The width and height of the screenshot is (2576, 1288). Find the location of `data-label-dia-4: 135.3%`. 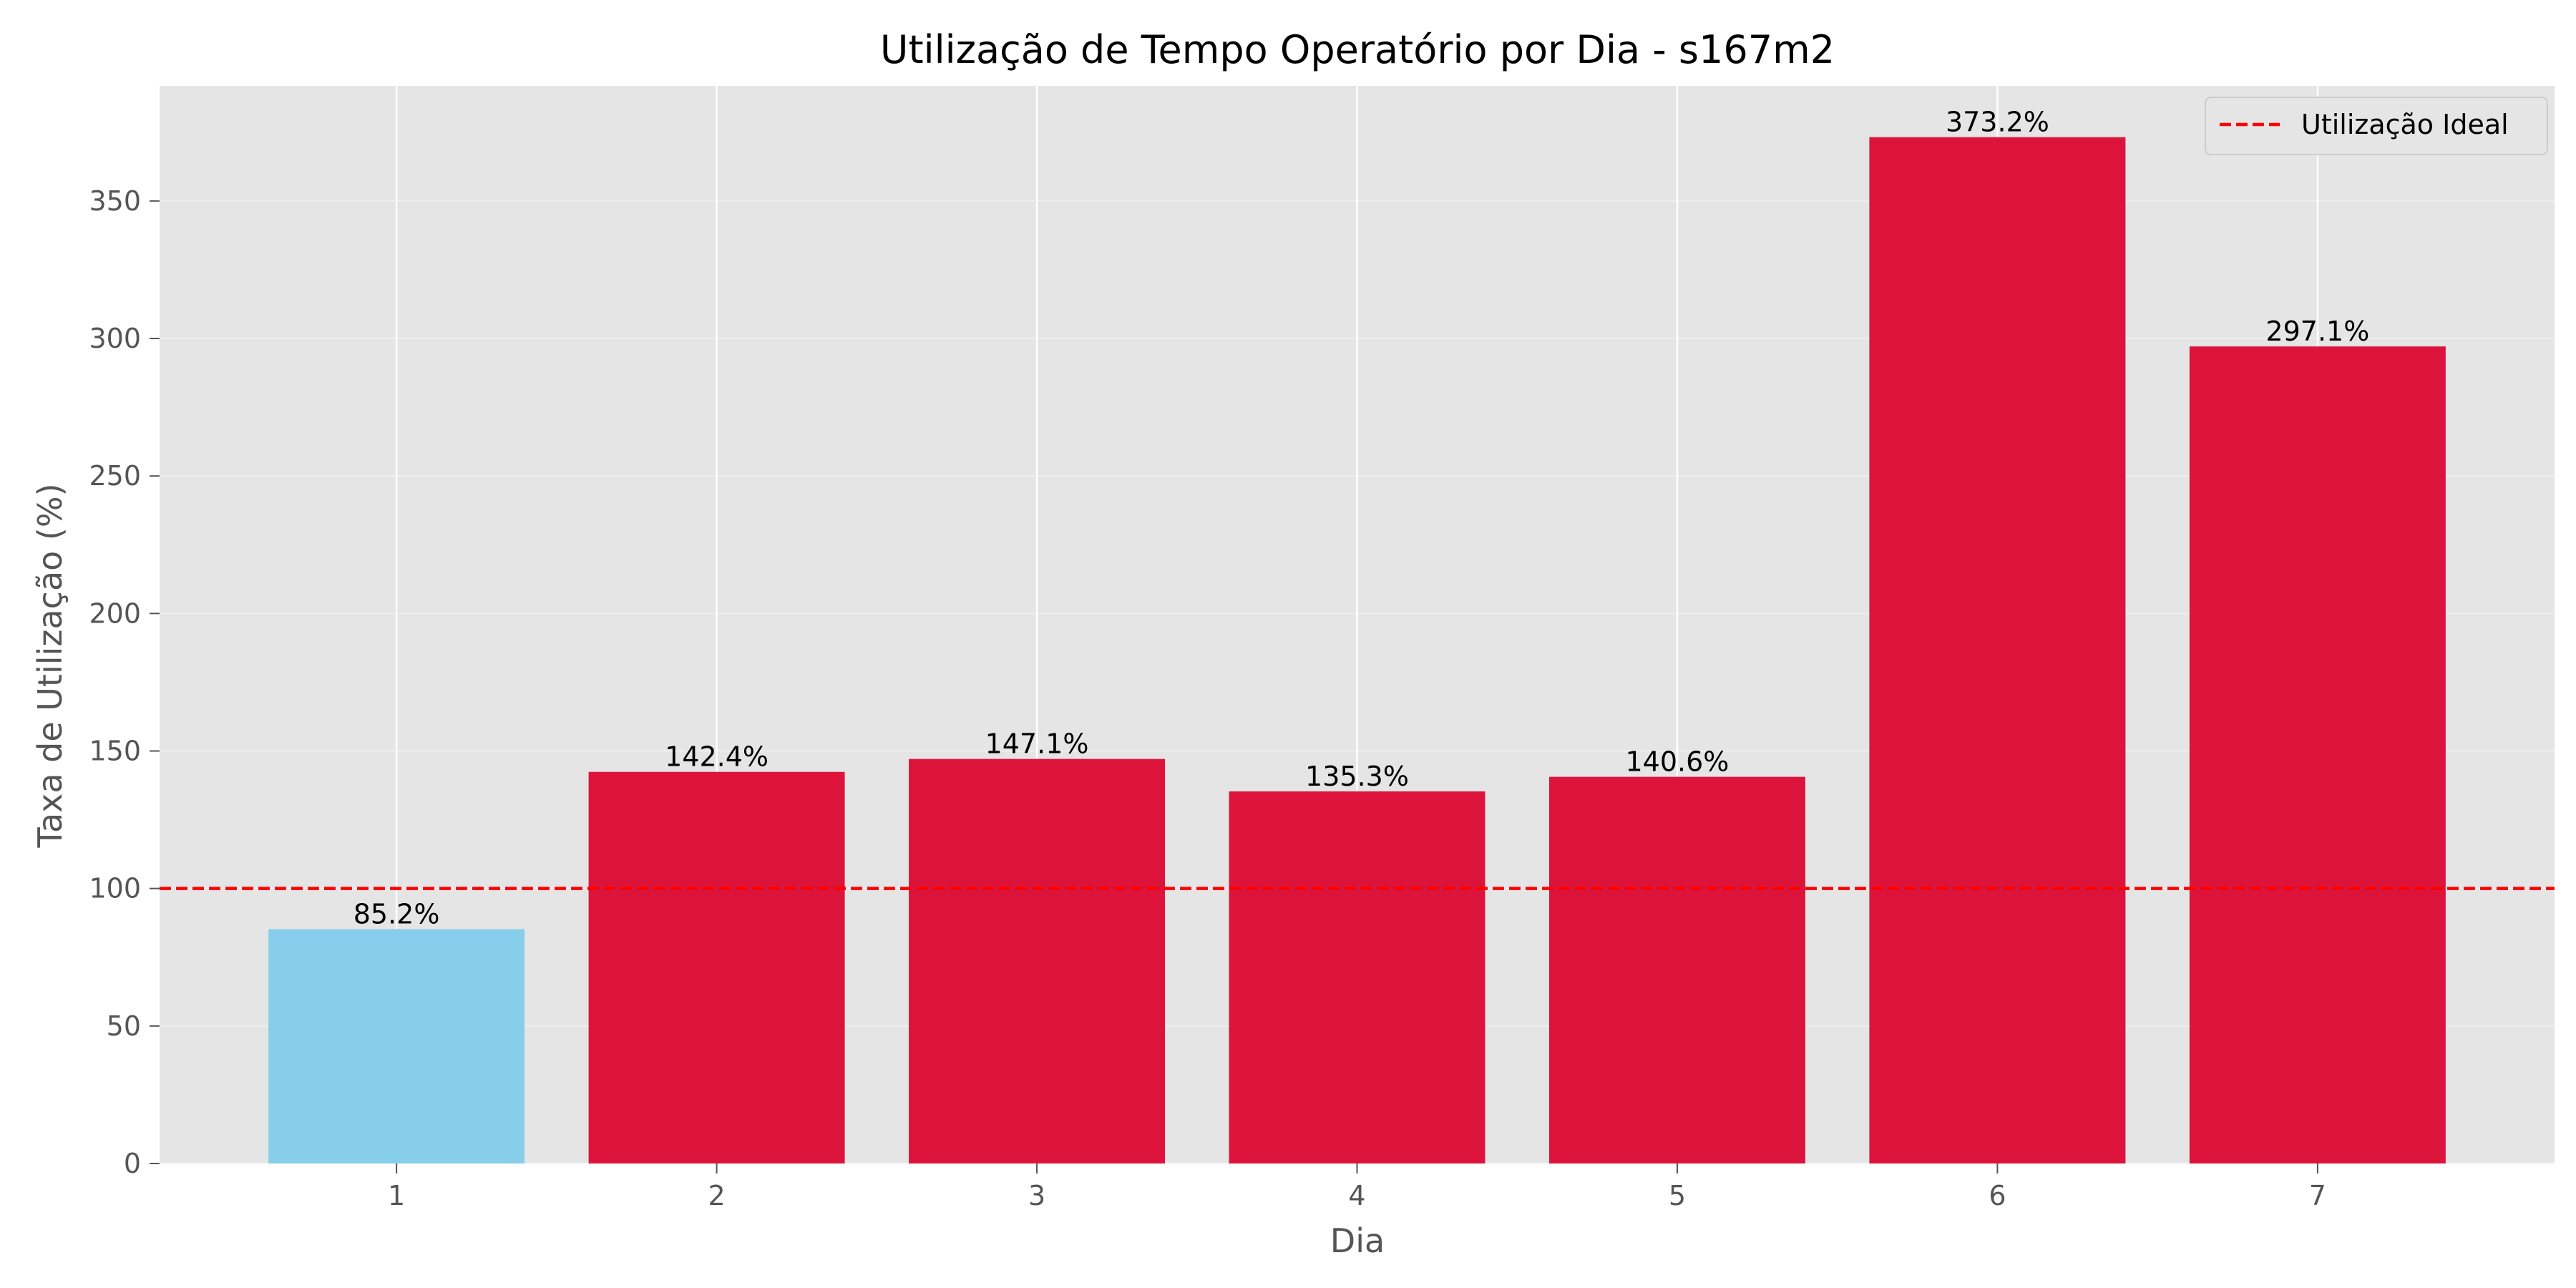

data-label-dia-4: 135.3% is located at coordinates (1357, 776).